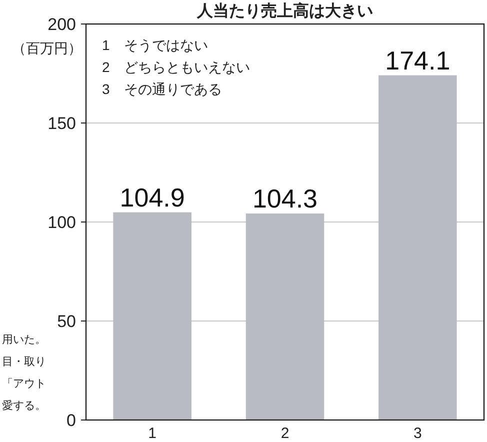  I want to click on y-tick-label: 200, so click(62, 24).